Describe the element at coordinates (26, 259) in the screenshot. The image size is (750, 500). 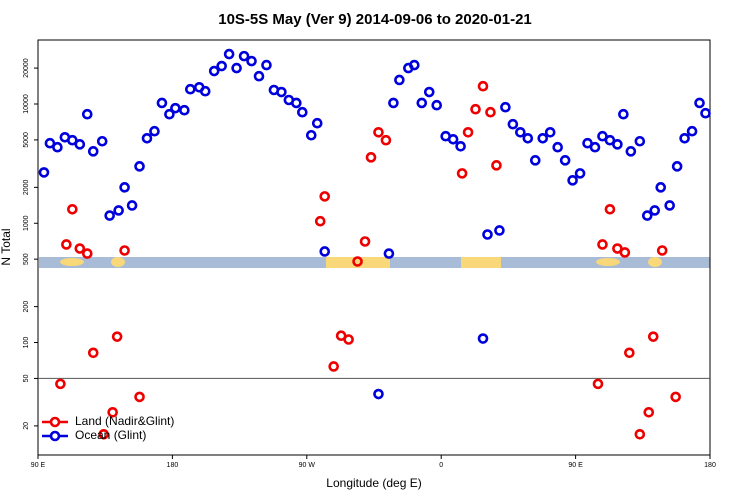
I see `y-tick-label: 500` at that location.